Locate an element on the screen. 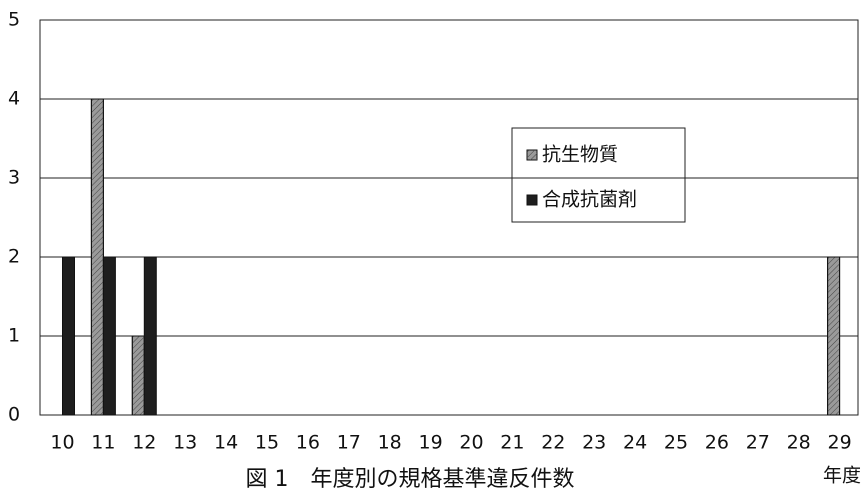 This screenshot has height=490, width=862. x-tick-label: 13 is located at coordinates (185, 443).